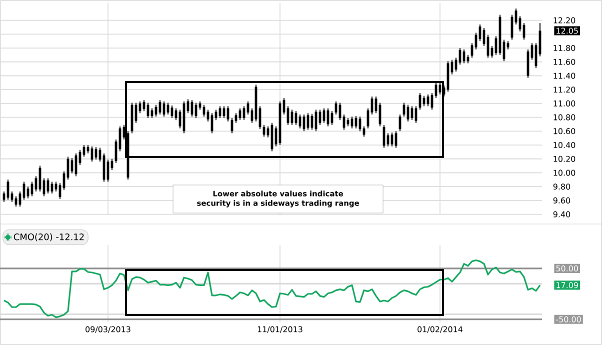 This screenshot has width=602, height=345. What do you see at coordinates (236, 118) in the screenshot?
I see `candlestick` at bounding box center [236, 118].